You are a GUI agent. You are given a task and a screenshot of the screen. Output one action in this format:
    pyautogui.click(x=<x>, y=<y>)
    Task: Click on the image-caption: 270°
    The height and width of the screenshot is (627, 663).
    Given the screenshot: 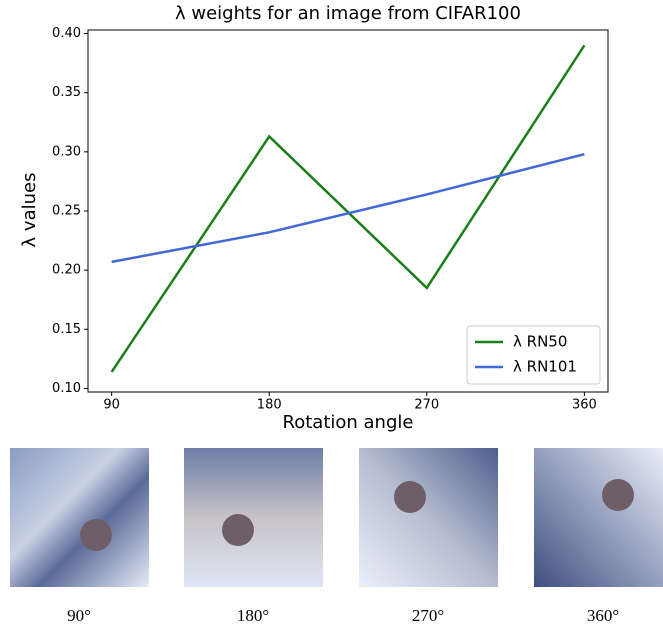 What is the action you would take?
    pyautogui.click(x=428, y=615)
    